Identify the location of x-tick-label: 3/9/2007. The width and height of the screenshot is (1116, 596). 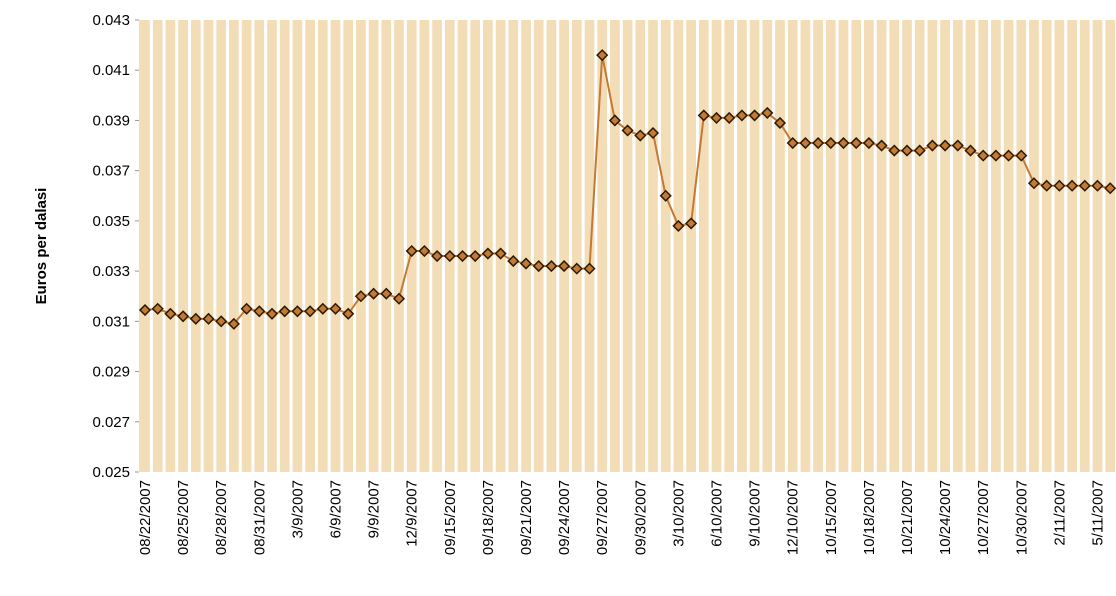
(297, 509).